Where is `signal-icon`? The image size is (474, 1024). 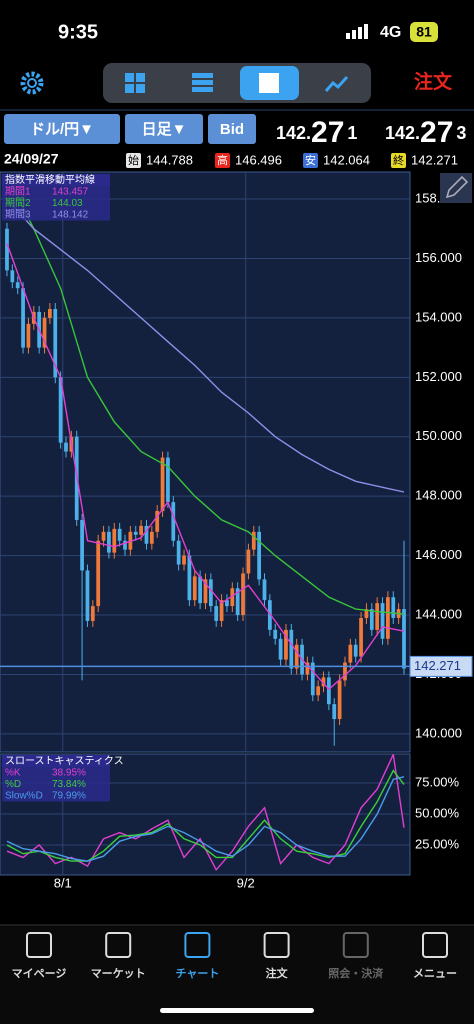
signal-icon is located at coordinates (357, 31).